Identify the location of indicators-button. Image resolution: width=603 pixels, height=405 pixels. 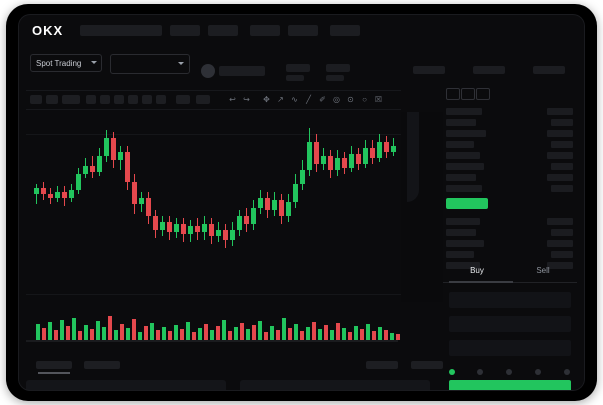
(203, 99).